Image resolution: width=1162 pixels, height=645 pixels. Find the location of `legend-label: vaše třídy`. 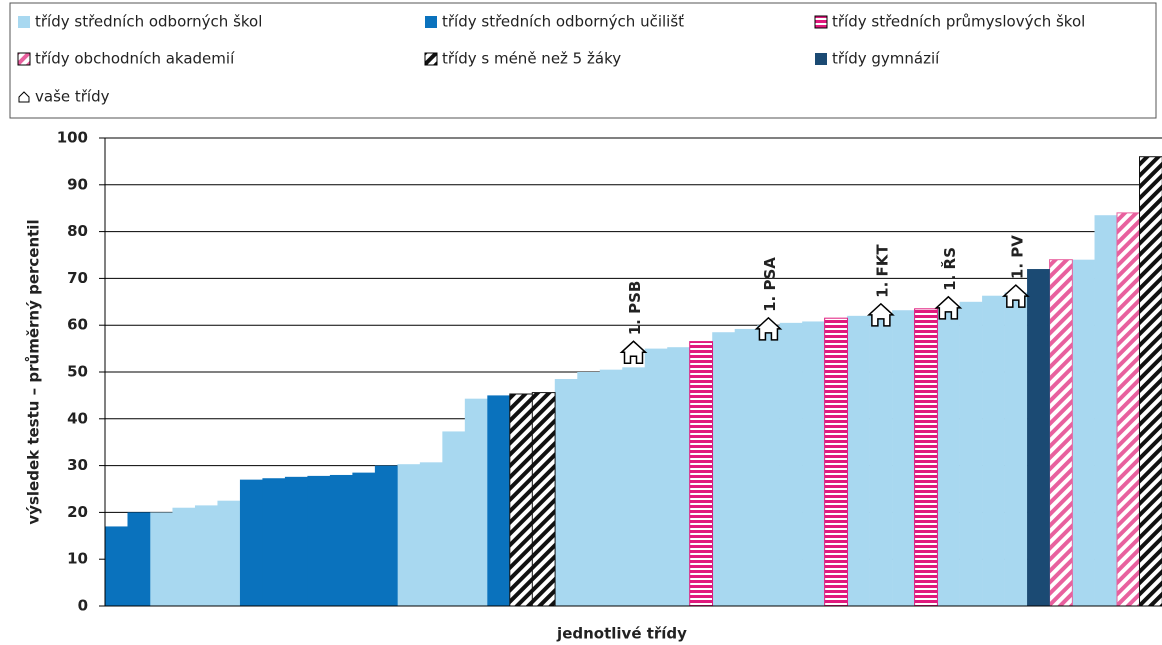

legend-label: vaše třídy is located at coordinates (72, 97).